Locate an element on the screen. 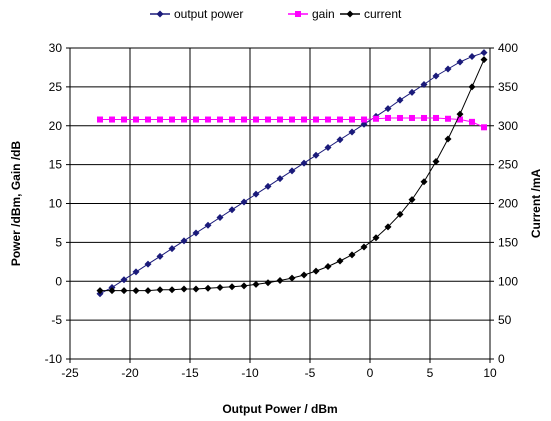 The width and height of the screenshot is (551, 421). y2-tick-label: 250 is located at coordinates (508, 165).